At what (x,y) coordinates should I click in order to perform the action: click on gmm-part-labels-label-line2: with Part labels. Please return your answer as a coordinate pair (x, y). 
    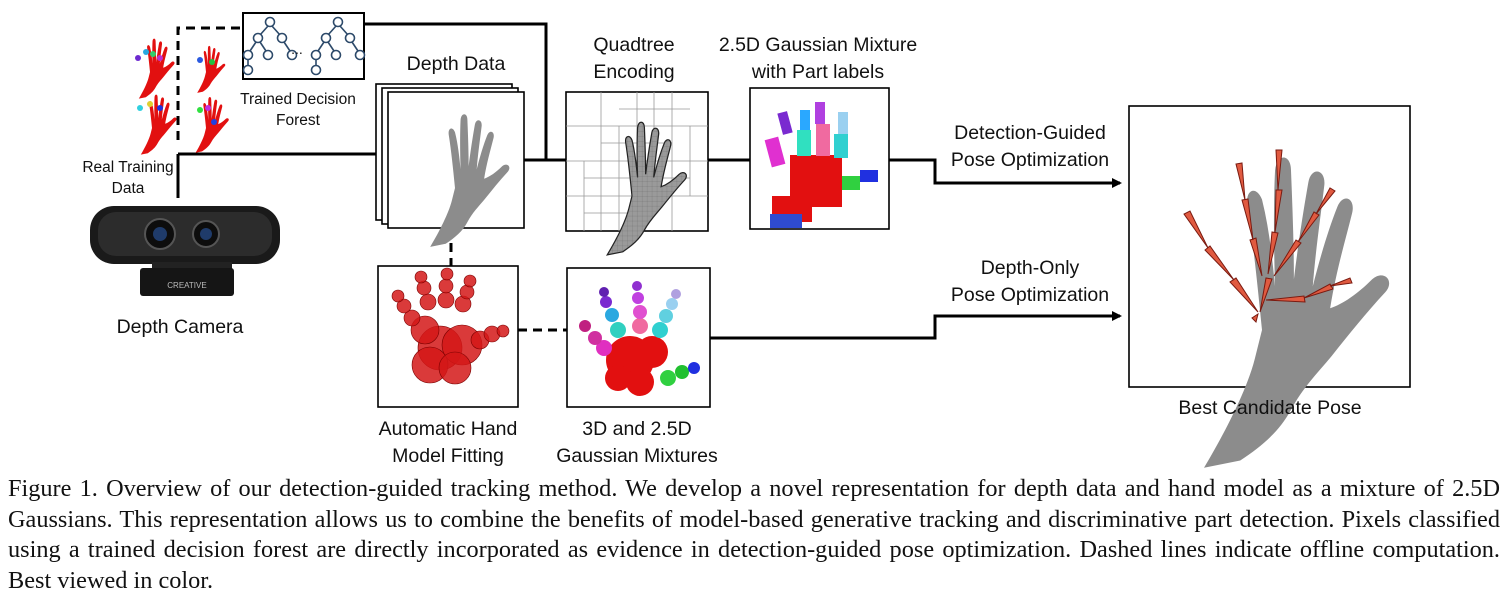
    Looking at the image, I should click on (817, 72).